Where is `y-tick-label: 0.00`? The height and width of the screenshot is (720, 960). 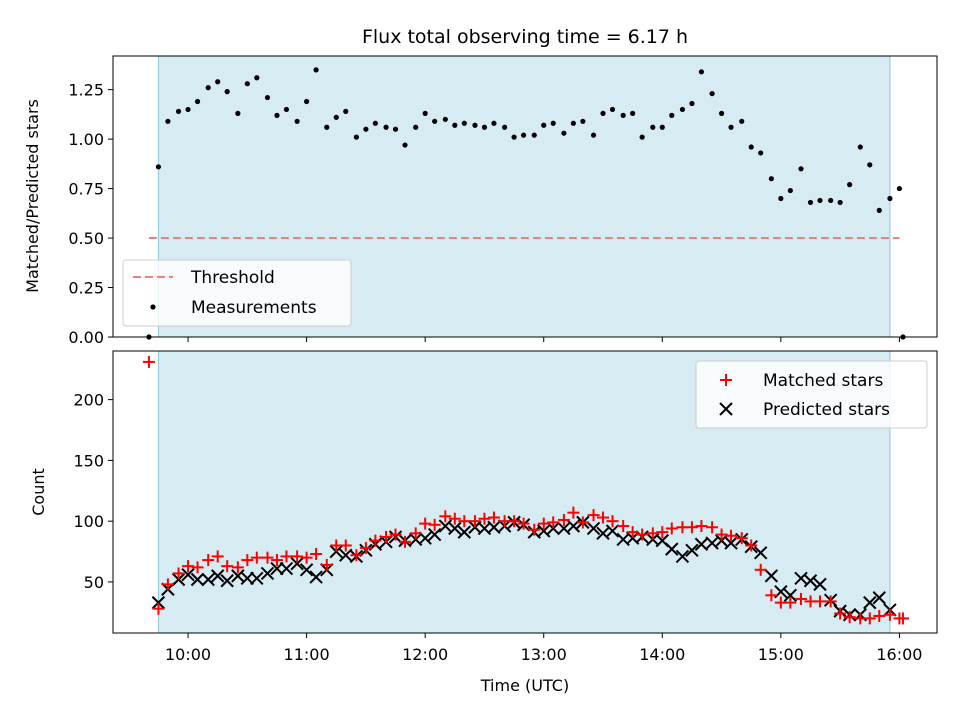 y-tick-label: 0.00 is located at coordinates (86, 337).